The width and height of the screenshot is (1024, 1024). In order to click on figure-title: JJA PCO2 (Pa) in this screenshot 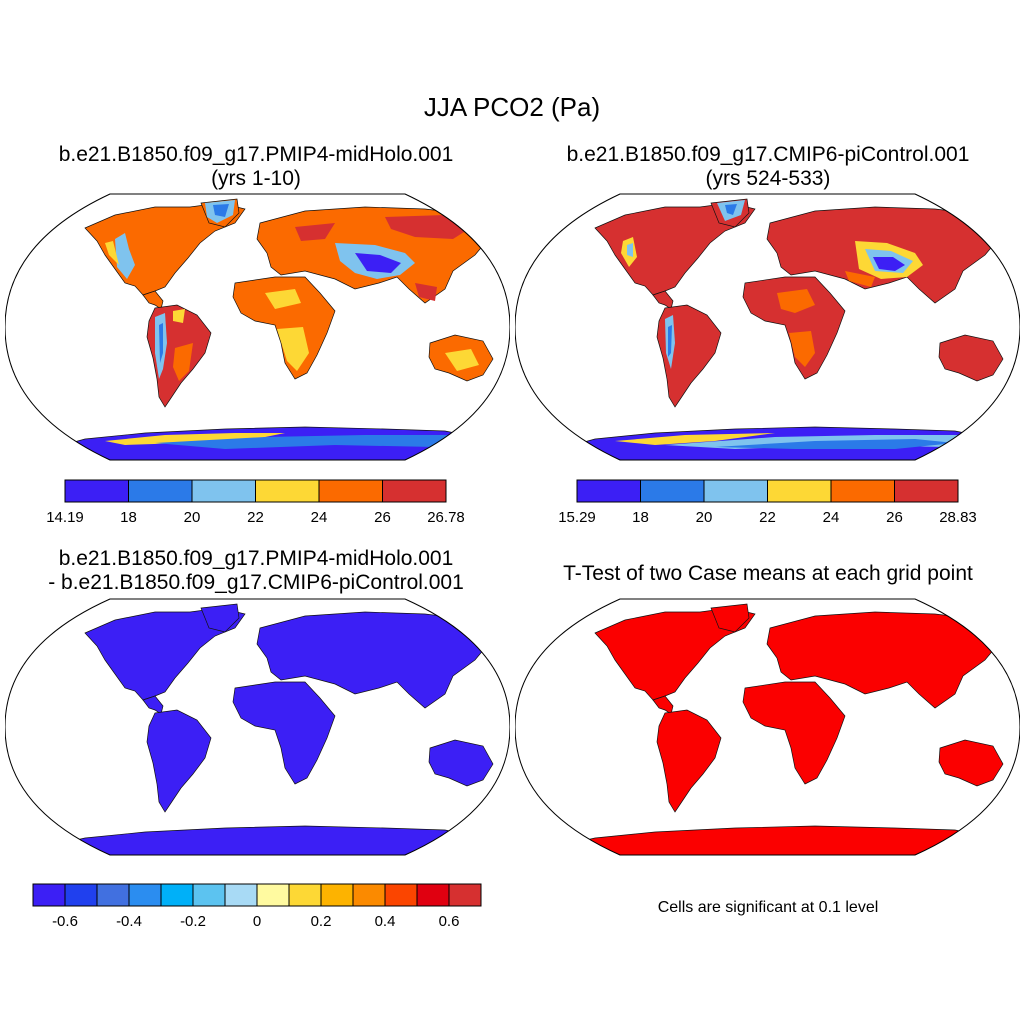, I will do `click(512, 107)`.